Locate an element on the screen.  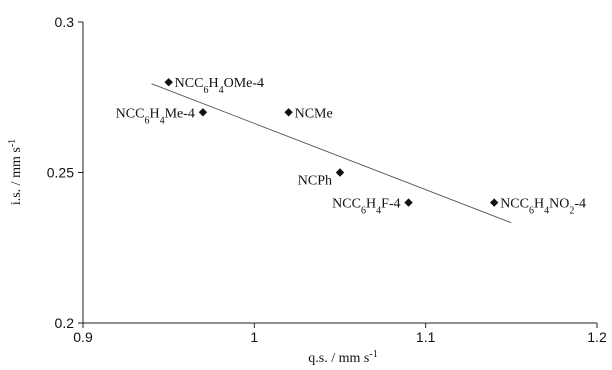
x-tick-label: 0.9 is located at coordinates (83, 337).